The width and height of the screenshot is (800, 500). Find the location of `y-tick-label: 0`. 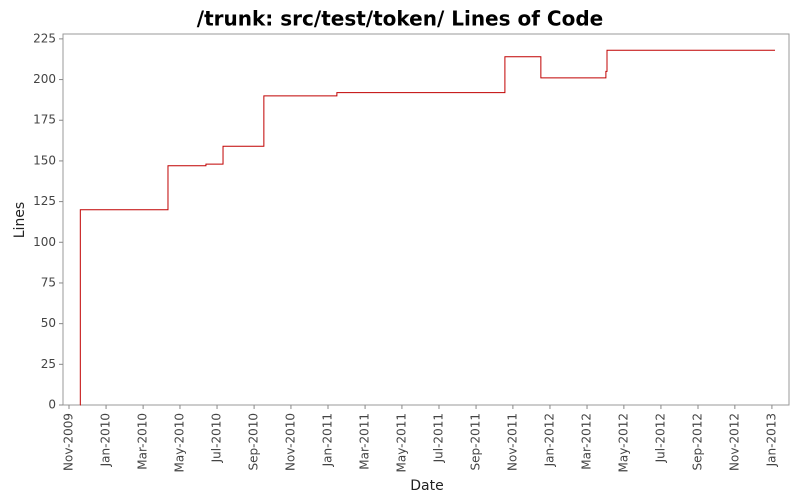

y-tick-label: 0 is located at coordinates (52, 405).